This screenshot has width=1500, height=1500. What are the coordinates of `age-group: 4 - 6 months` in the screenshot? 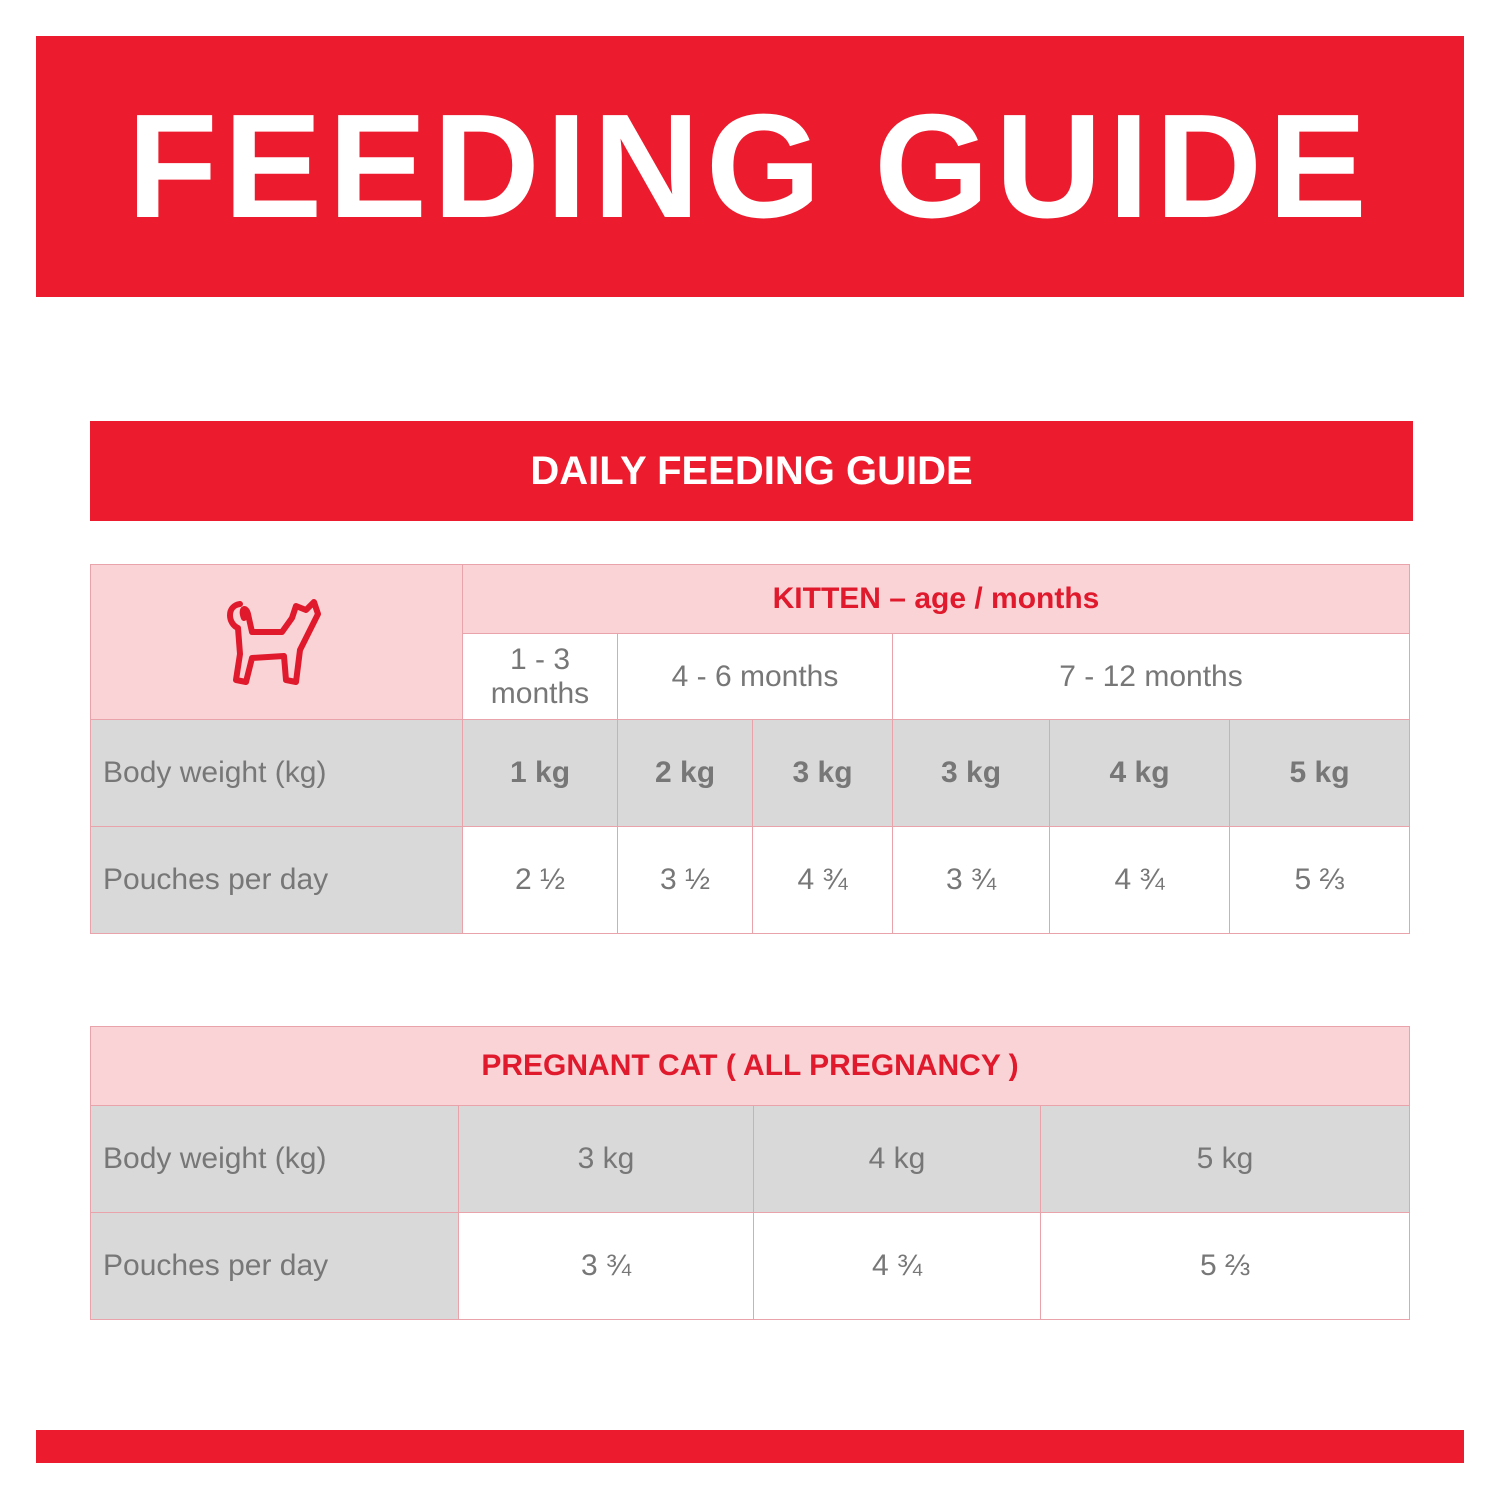 It's located at (755, 676).